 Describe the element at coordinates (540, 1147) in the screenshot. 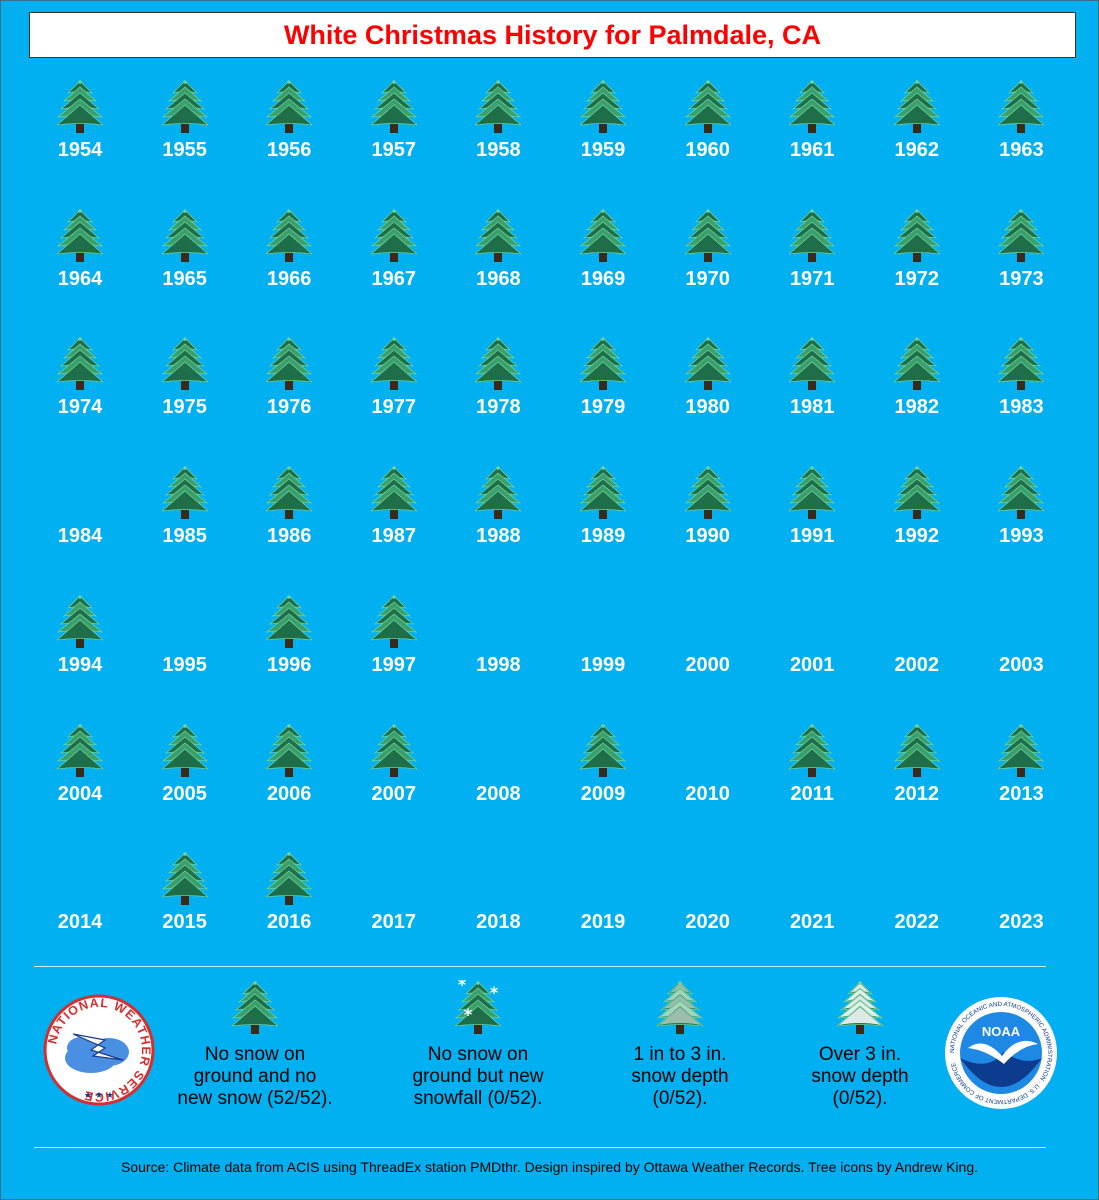

I see `divider-bottom` at that location.